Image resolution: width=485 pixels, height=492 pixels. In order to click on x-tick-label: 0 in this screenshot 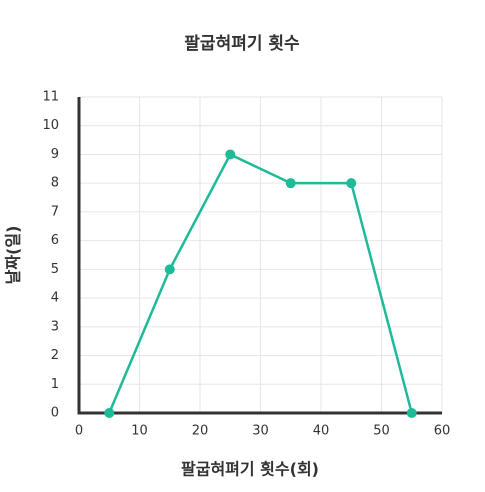, I will do `click(79, 431)`.